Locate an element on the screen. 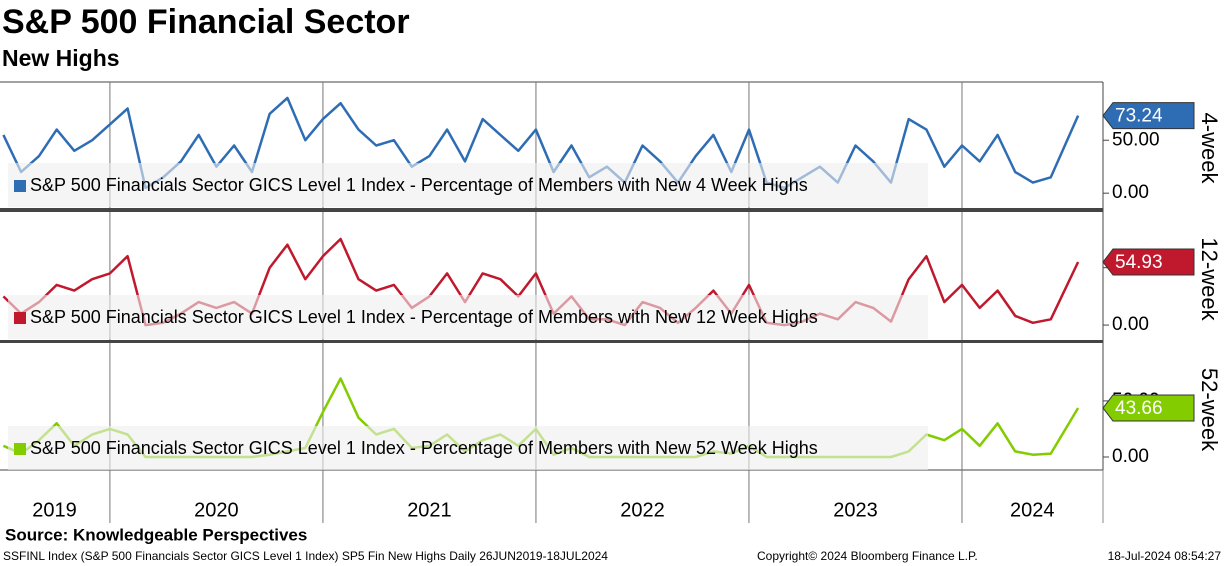 Image resolution: width=1224 pixels, height=566 pixels. chart-subtitle: New Highs is located at coordinates (61, 58).